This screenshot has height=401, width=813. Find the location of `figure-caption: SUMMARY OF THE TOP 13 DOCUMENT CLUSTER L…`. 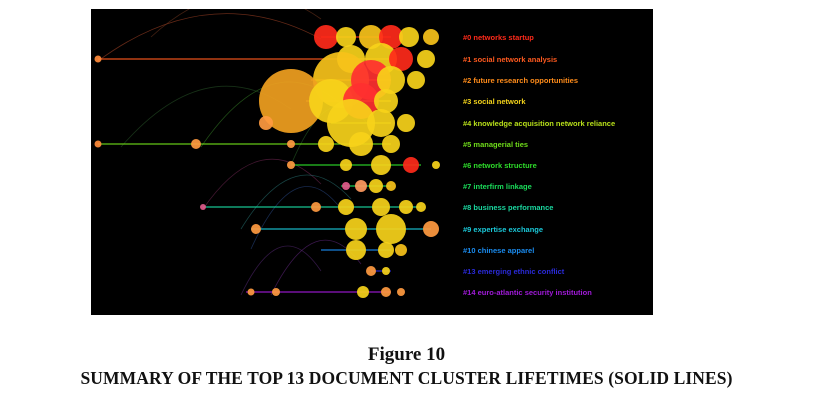

figure-caption: SUMMARY OF THE TOP 13 DOCUMENT CLUSTER L… is located at coordinates (406, 378).